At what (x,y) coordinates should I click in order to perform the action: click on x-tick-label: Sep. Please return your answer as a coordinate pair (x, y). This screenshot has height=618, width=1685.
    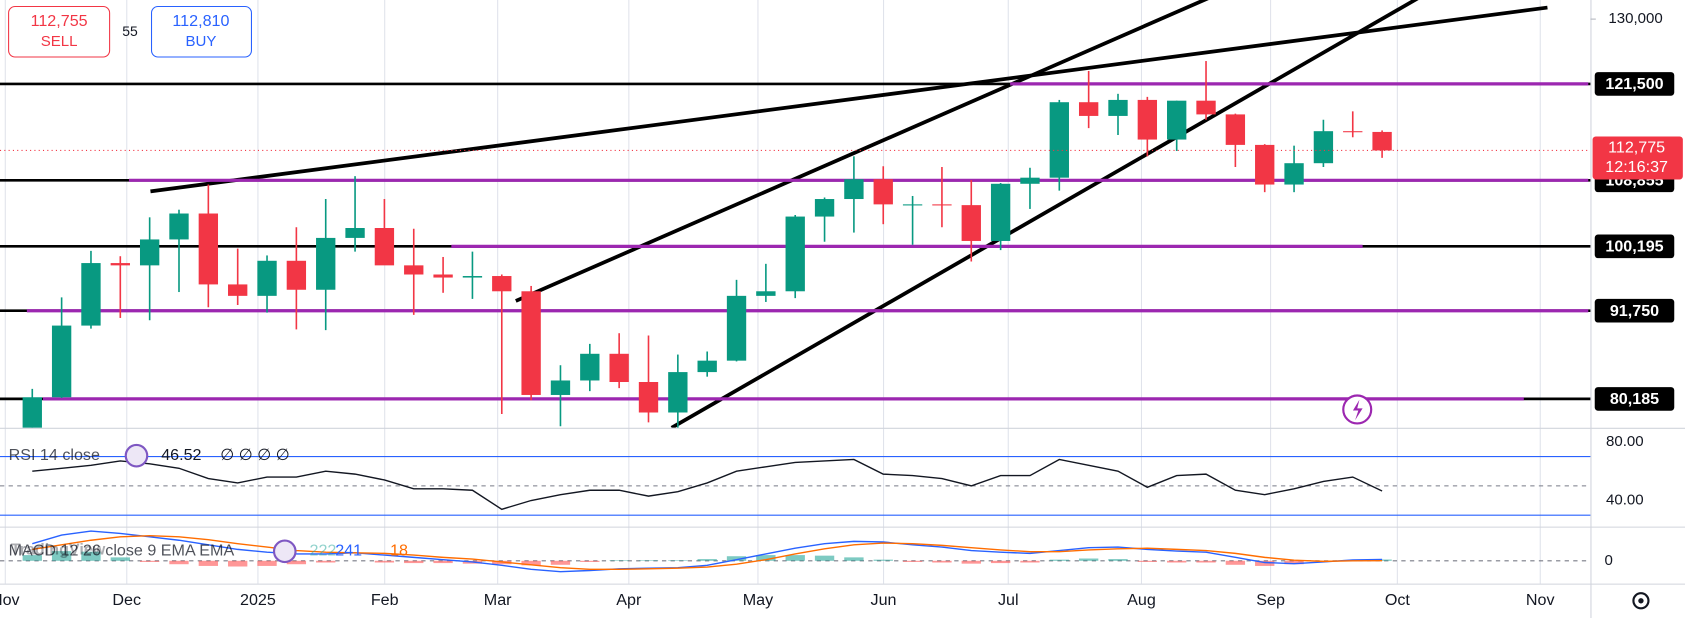
    Looking at the image, I should click on (1270, 600).